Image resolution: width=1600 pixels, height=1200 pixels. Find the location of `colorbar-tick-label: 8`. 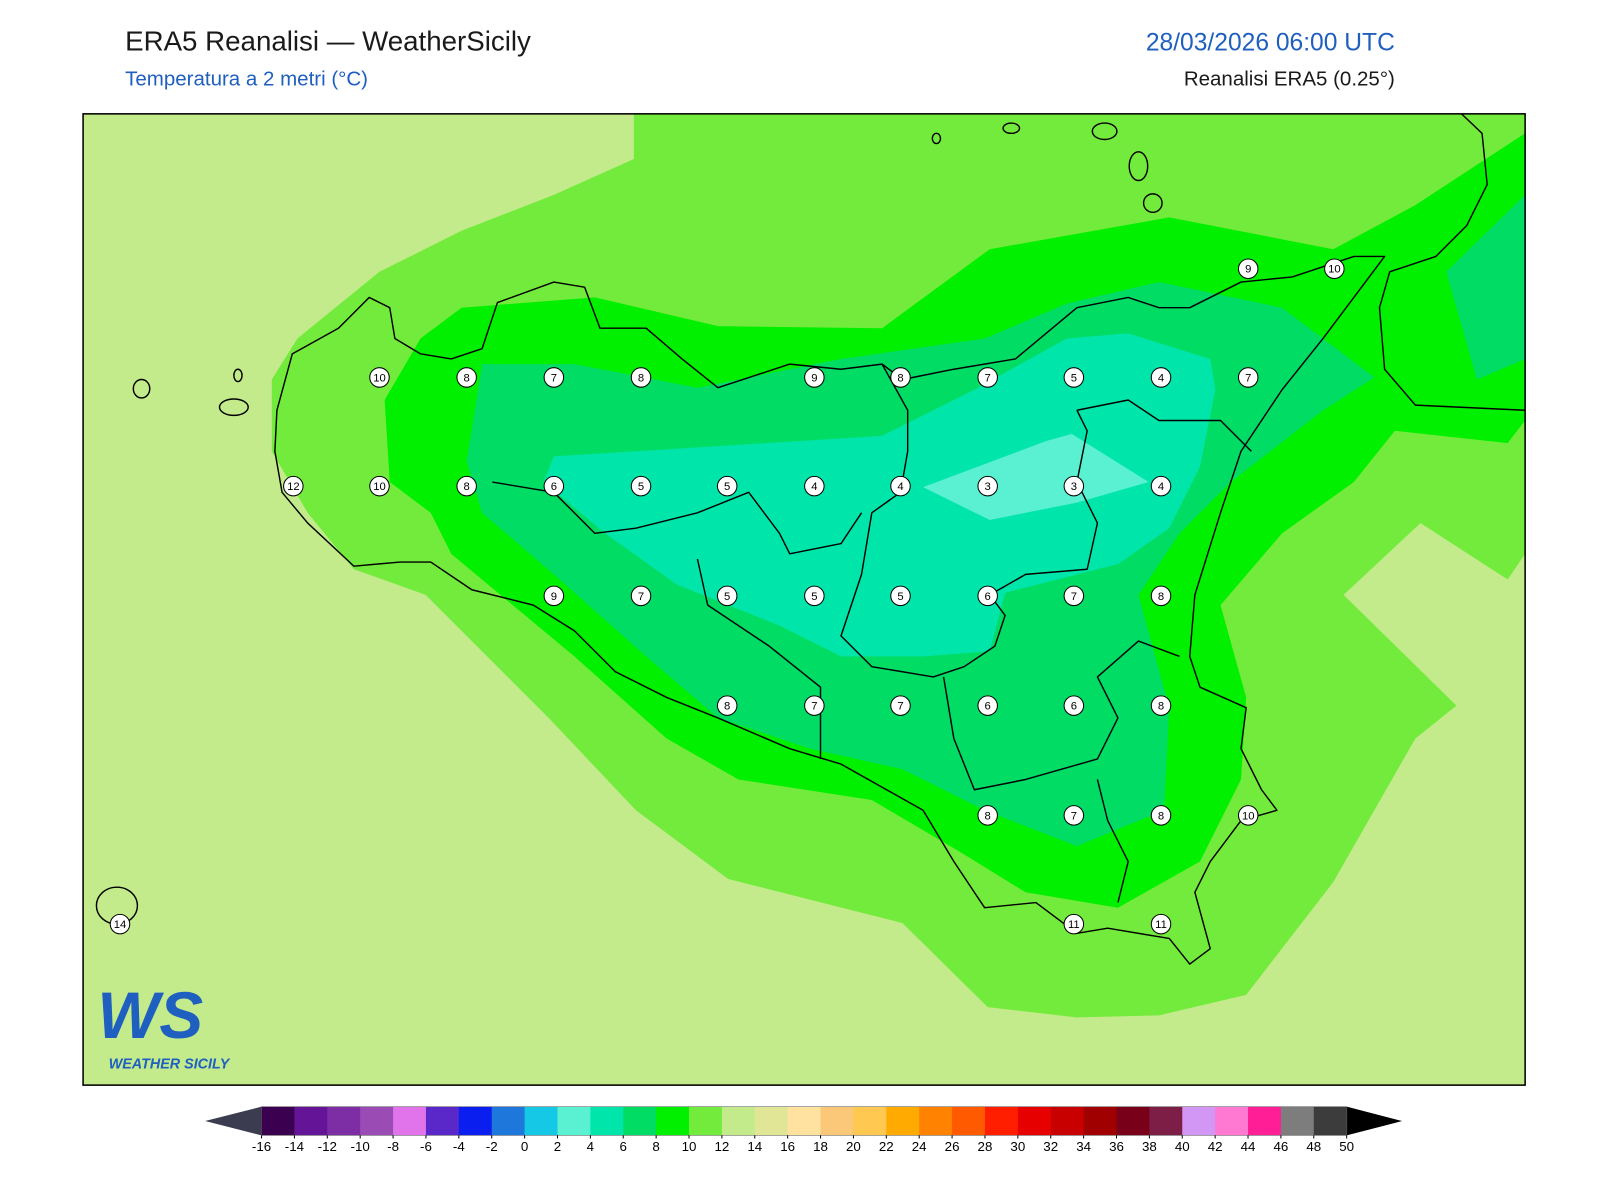

colorbar-tick-label: 8 is located at coordinates (655, 1146).